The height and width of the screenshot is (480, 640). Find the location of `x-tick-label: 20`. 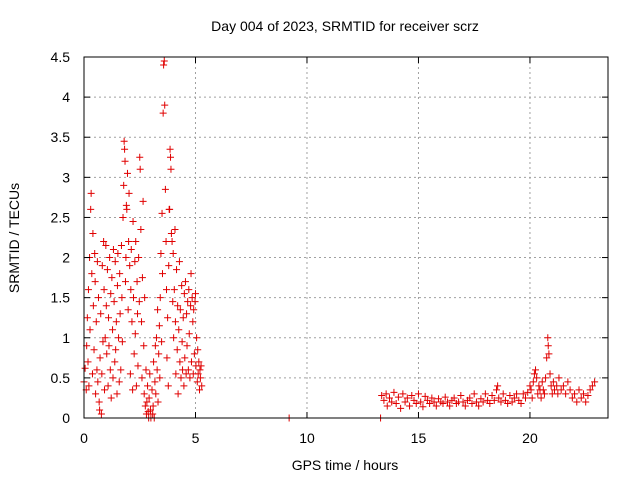

x-tick-label: 20 is located at coordinates (530, 438).